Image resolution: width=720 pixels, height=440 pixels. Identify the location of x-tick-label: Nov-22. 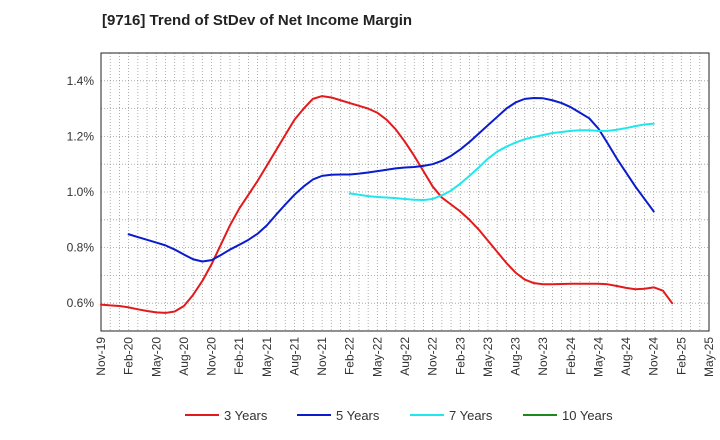
(433, 356).